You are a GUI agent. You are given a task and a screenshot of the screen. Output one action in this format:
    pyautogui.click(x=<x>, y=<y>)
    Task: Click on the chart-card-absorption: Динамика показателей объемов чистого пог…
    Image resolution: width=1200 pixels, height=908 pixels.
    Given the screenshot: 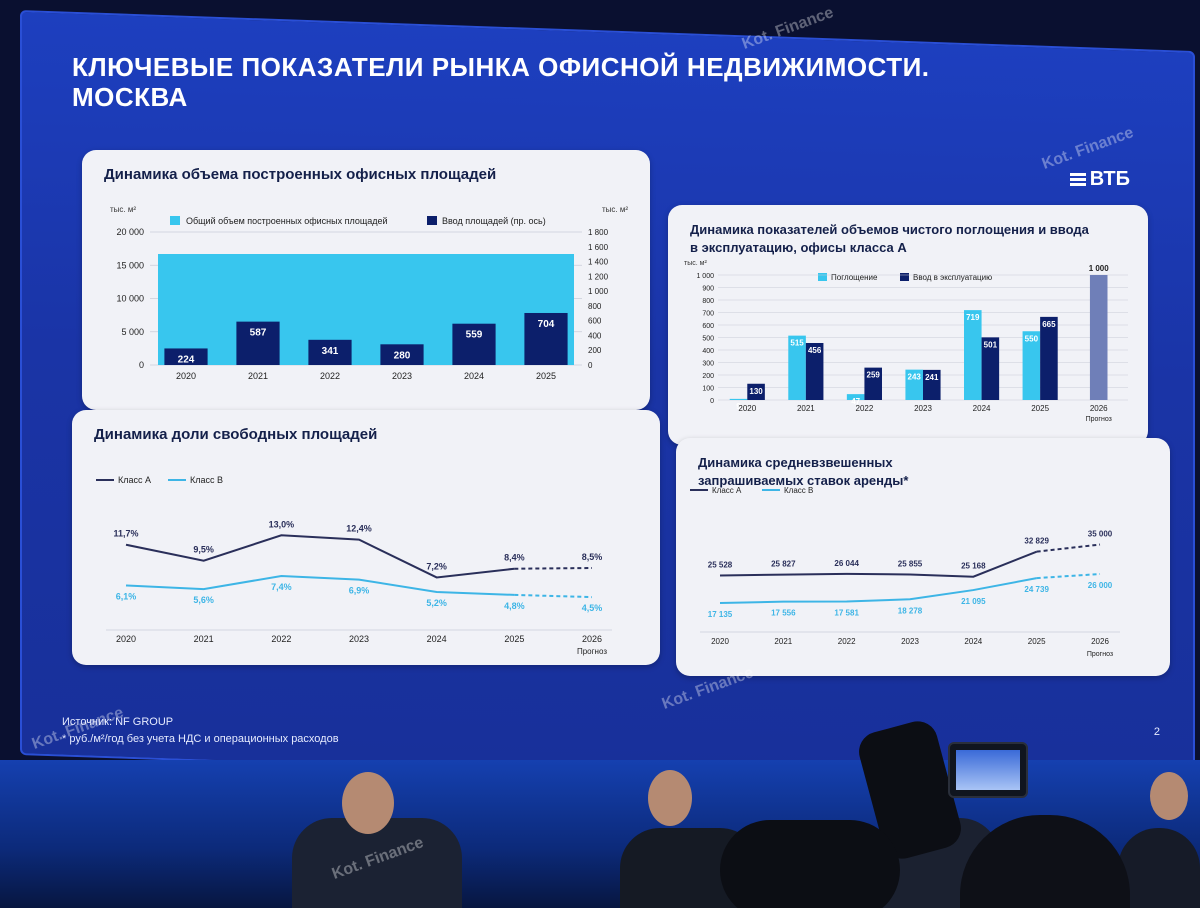 What is the action you would take?
    pyautogui.click(x=908, y=325)
    